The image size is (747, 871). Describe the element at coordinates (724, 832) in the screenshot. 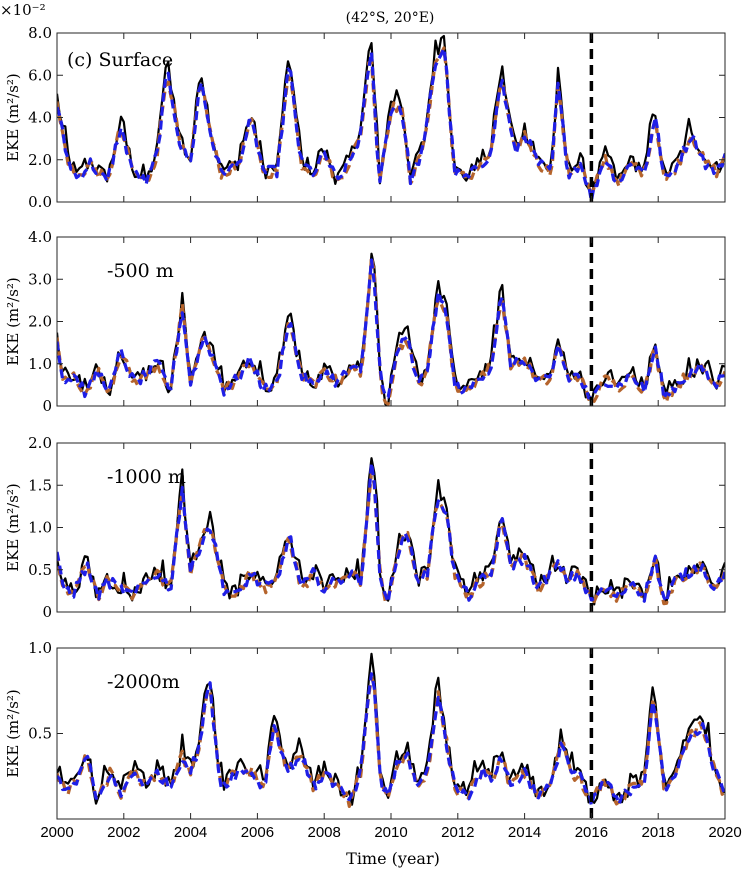

I see `x-tick-label: 2020` at that location.